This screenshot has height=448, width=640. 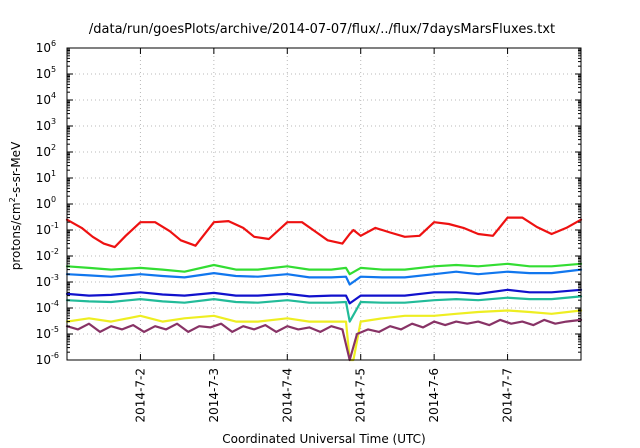 What do you see at coordinates (287, 395) in the screenshot?
I see `x-tick-label: 2014-7-4` at bounding box center [287, 395].